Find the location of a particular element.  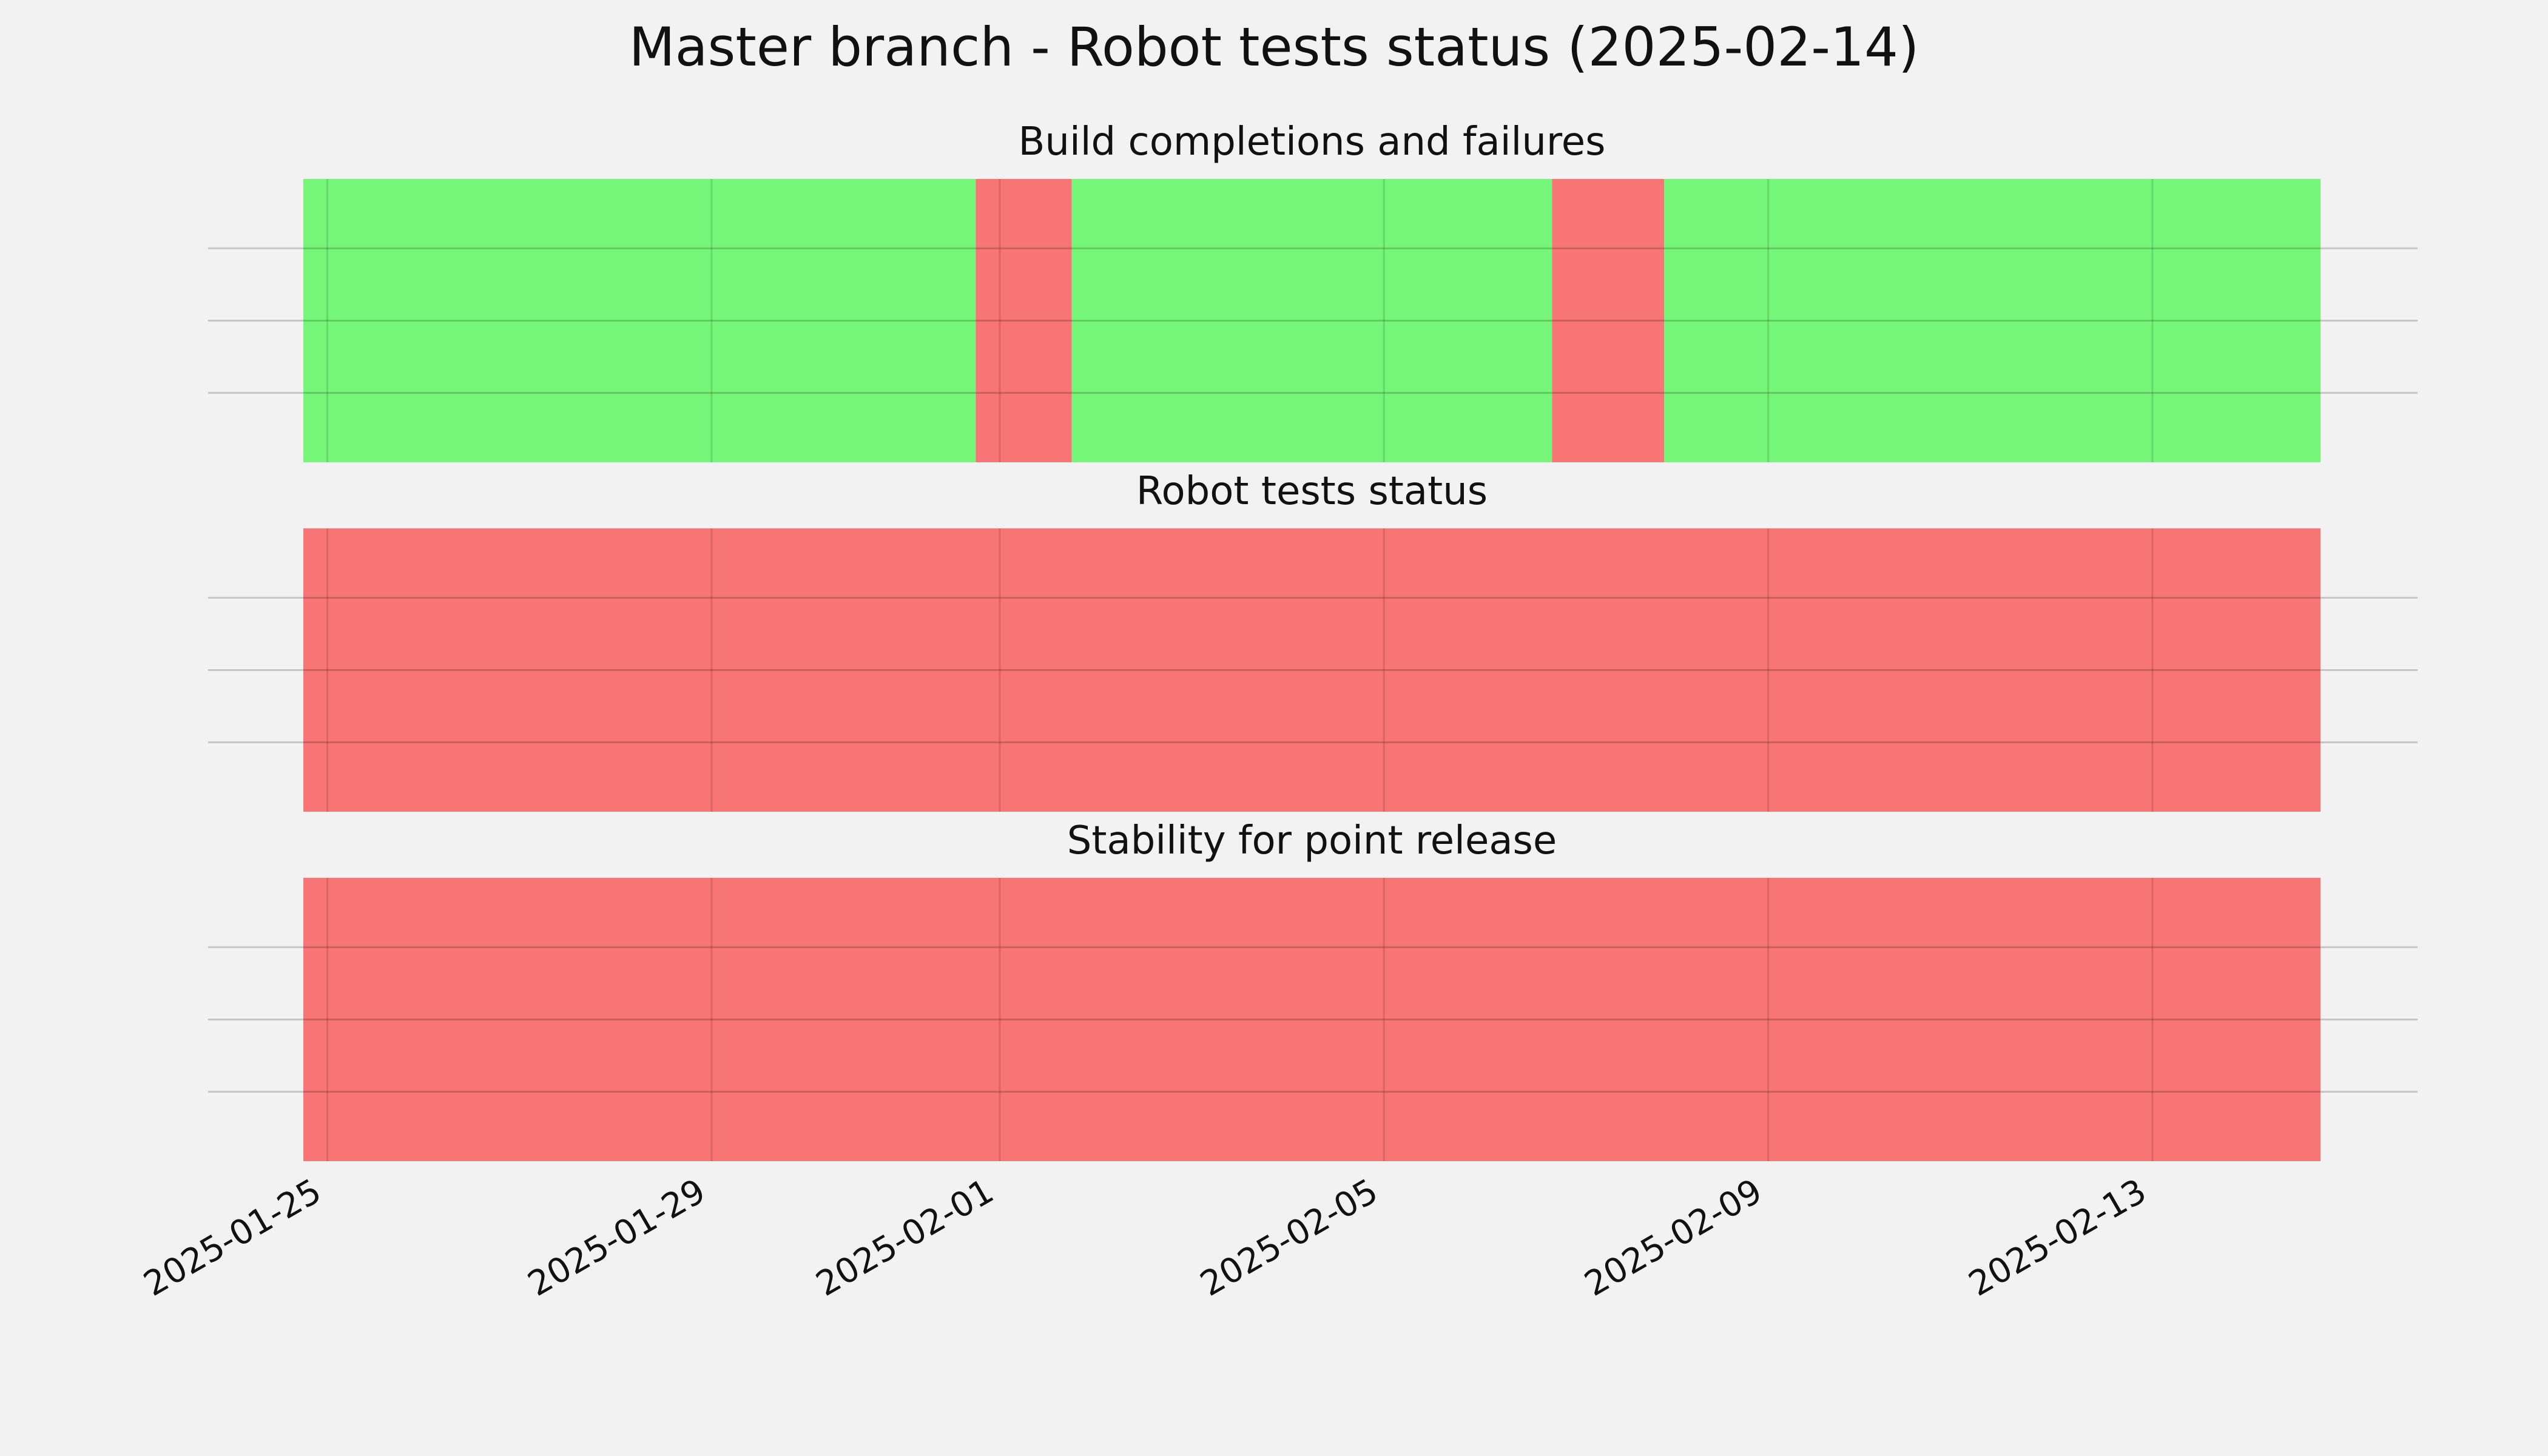

panel-title: Robot tests status is located at coordinates (1312, 491).